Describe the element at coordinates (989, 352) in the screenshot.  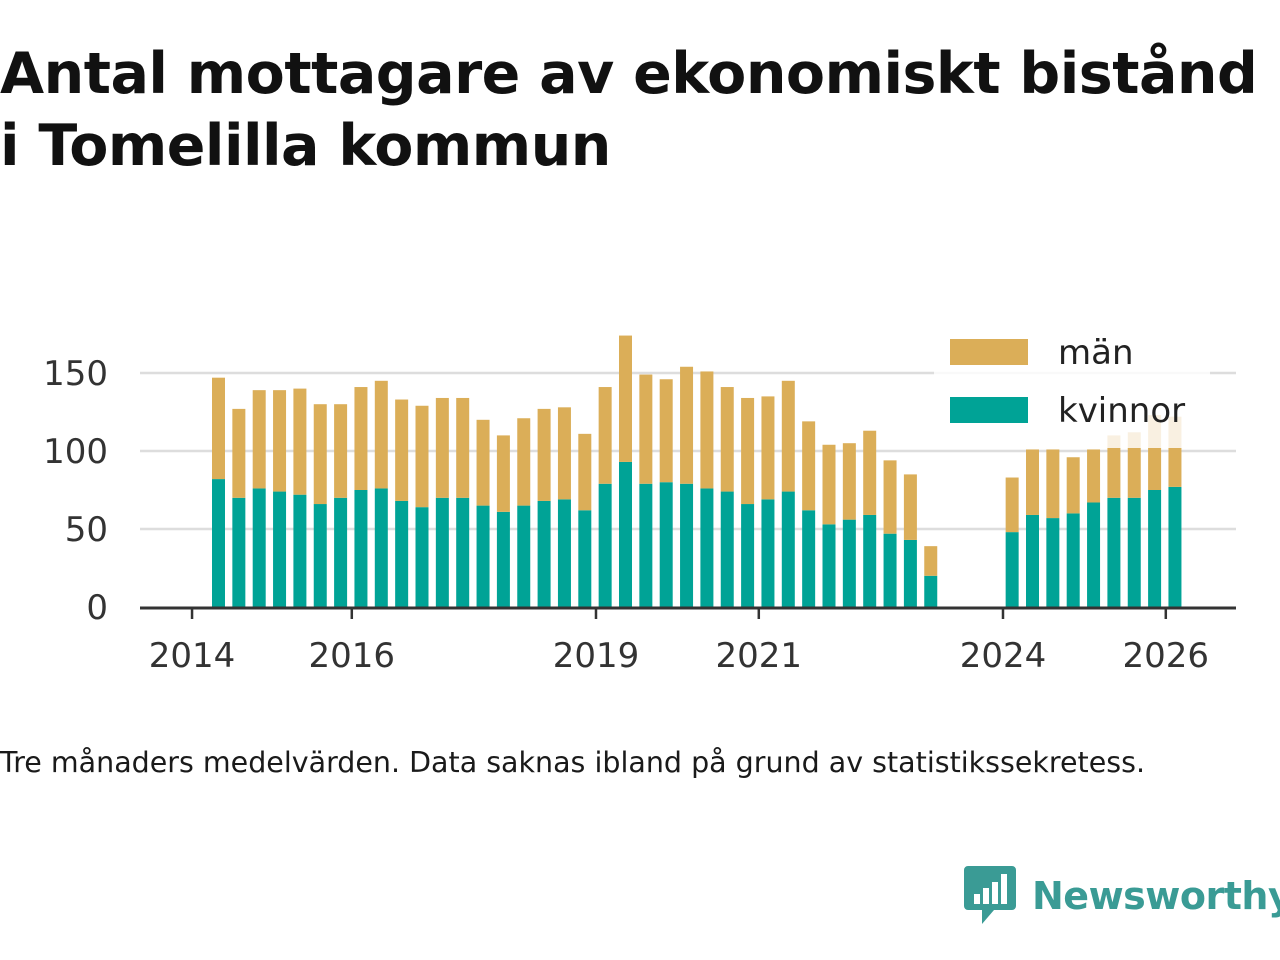
I see `legend-swatch-män` at that location.